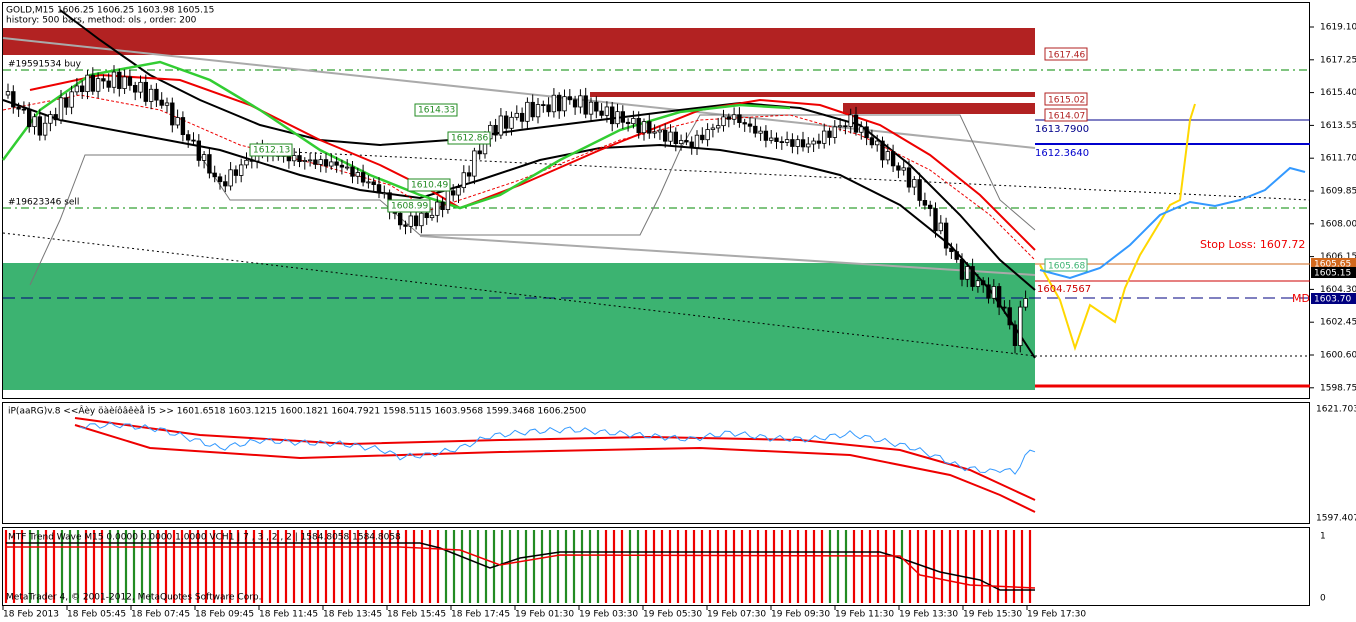 The height and width of the screenshot is (622, 1356). I want to click on order-label: #19623346 sell, so click(43, 203).